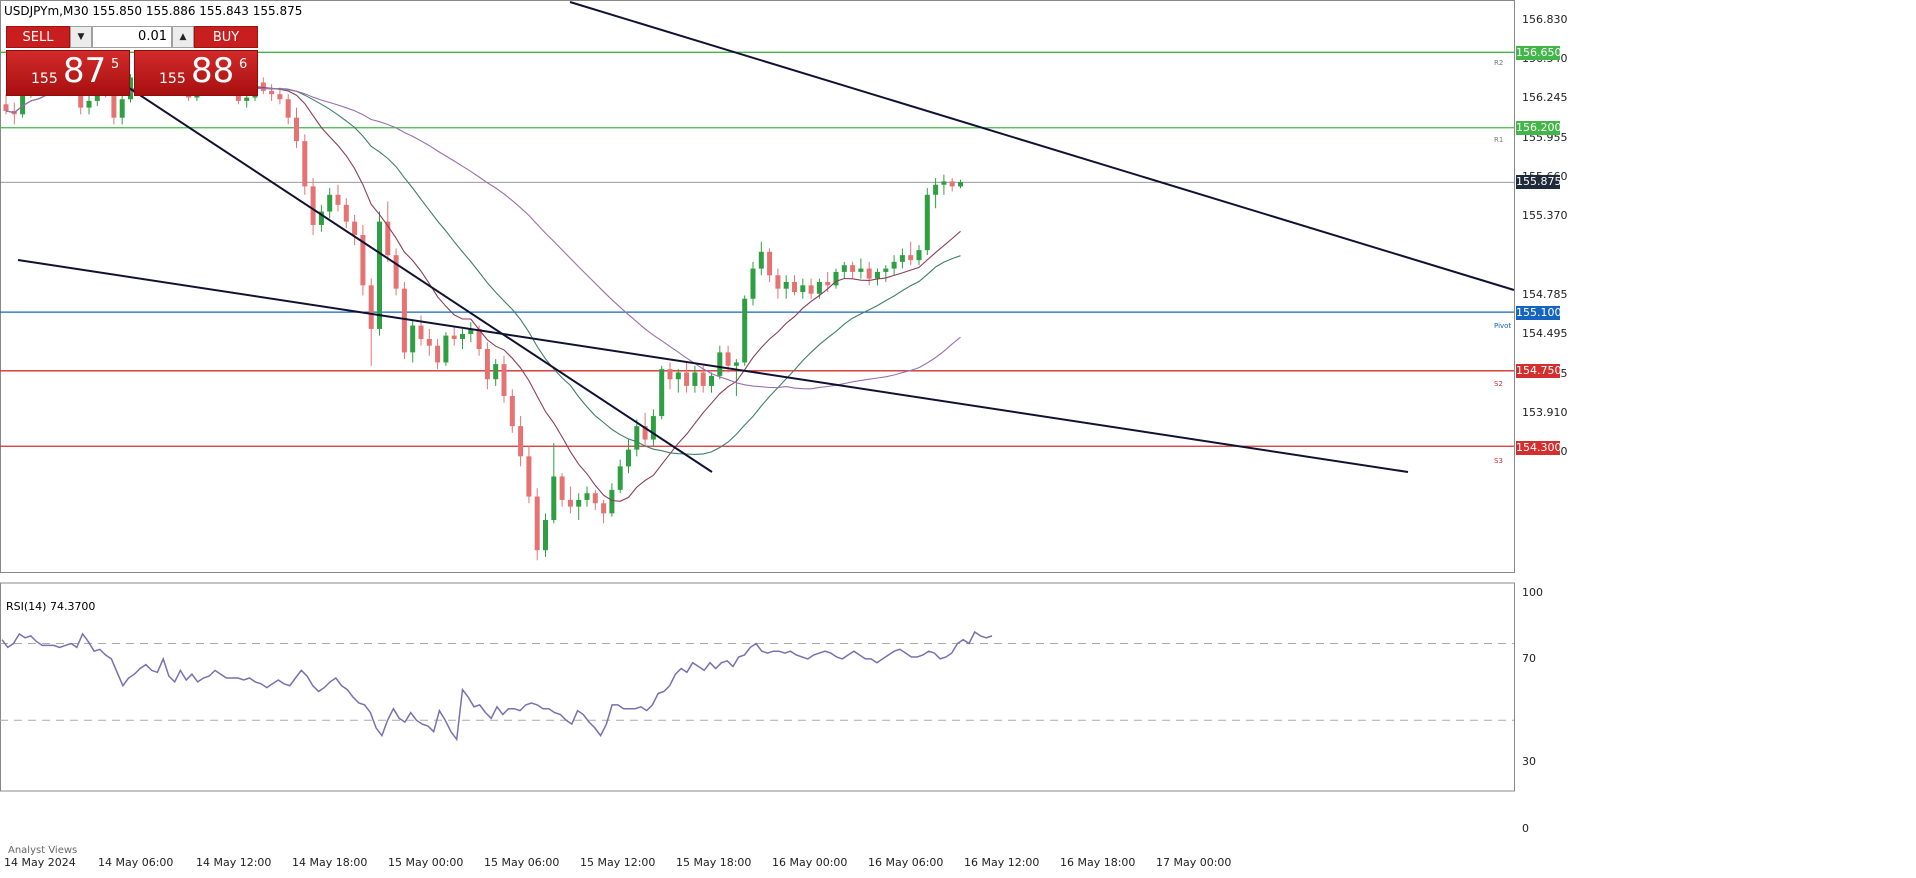 The width and height of the screenshot is (1916, 878). What do you see at coordinates (213, 71) in the screenshot?
I see `buy-price-big: 88` at bounding box center [213, 71].